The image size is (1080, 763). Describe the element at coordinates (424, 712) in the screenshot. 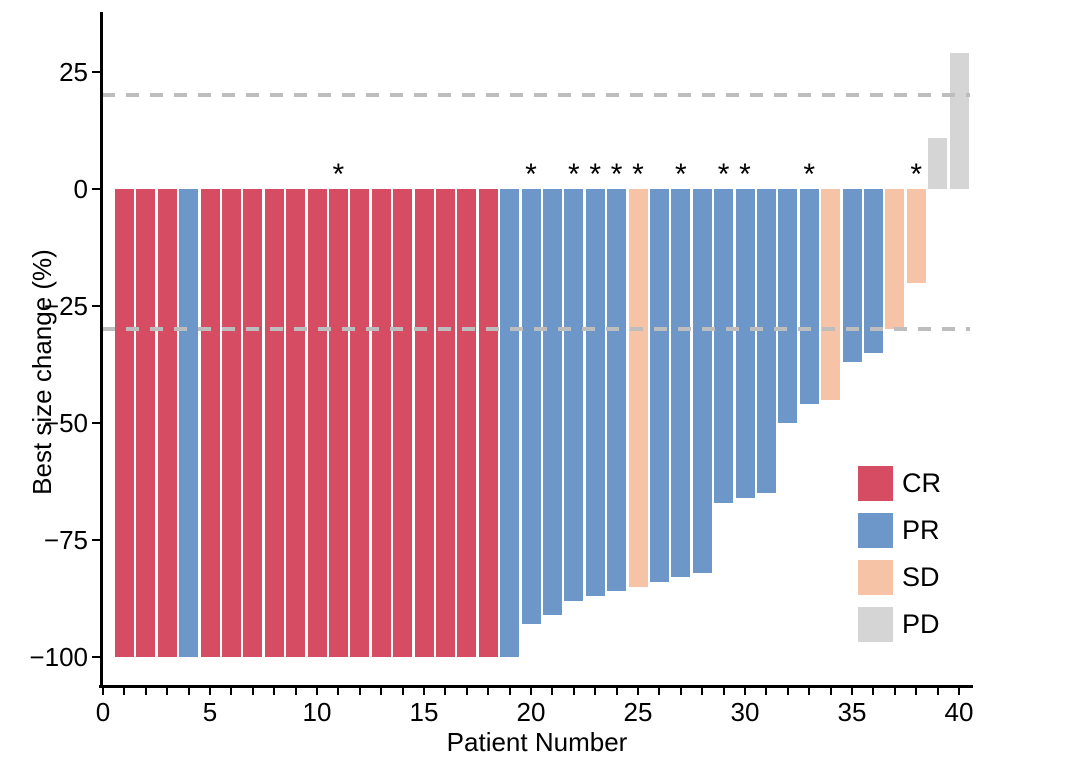

I see `x-tick-label-15: 15` at that location.